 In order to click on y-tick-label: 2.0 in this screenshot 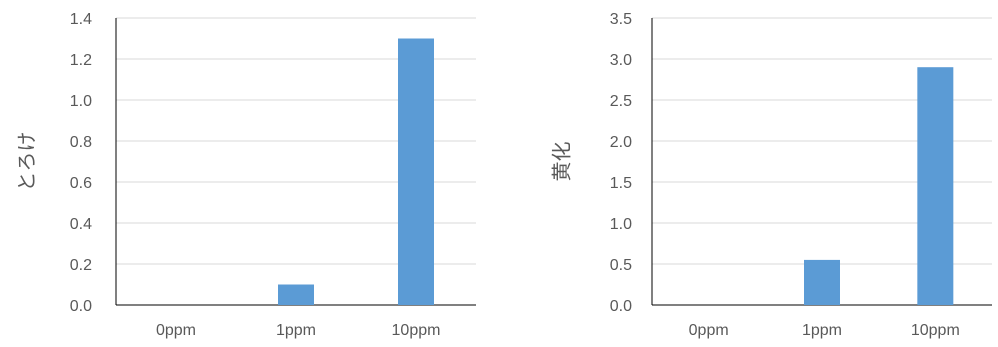, I will do `click(621, 142)`.